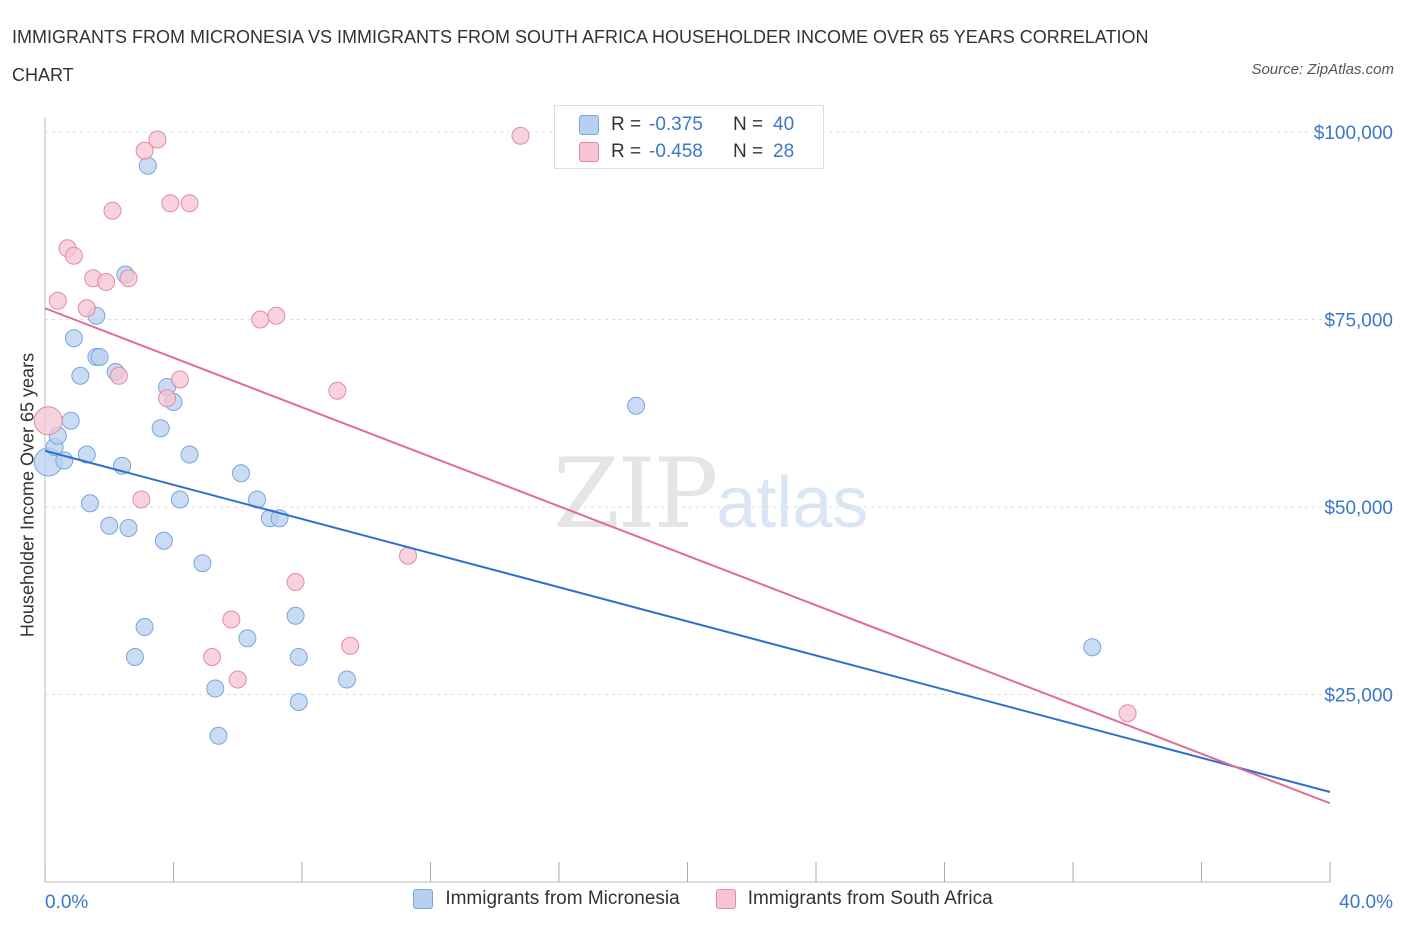 The width and height of the screenshot is (1406, 930). I want to click on legend-label-south-africa: Immigrants from South Africa, so click(870, 898).